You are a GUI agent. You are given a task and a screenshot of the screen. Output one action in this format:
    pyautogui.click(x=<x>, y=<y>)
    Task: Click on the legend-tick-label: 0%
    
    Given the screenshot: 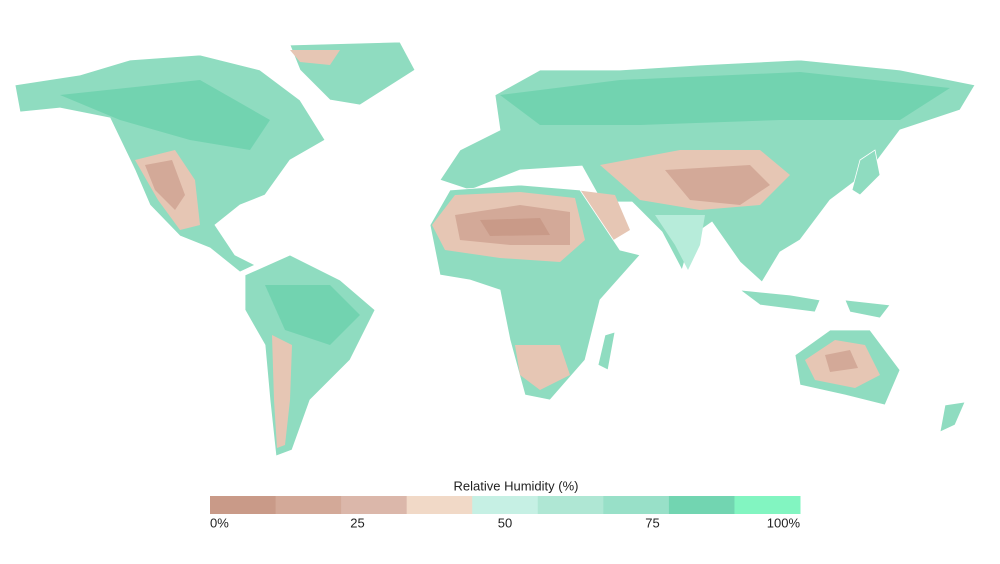 What is the action you would take?
    pyautogui.click(x=219, y=522)
    